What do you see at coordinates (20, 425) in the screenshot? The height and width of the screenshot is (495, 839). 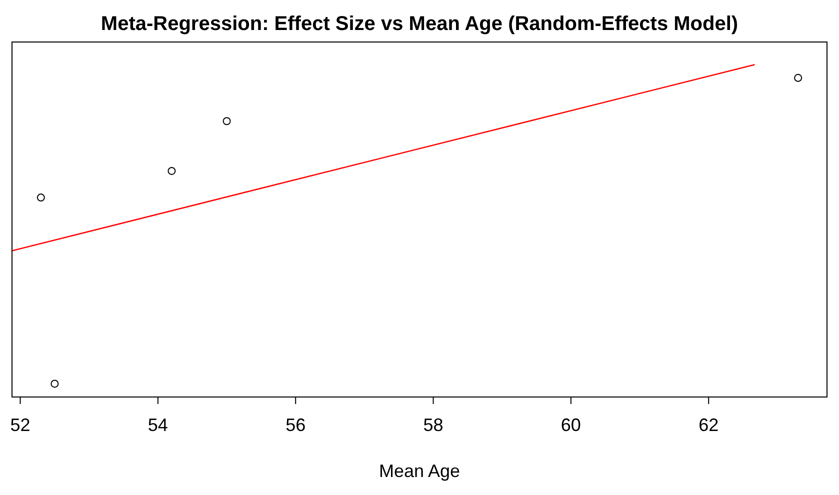 I see `x-tick-label: 52` at bounding box center [20, 425].